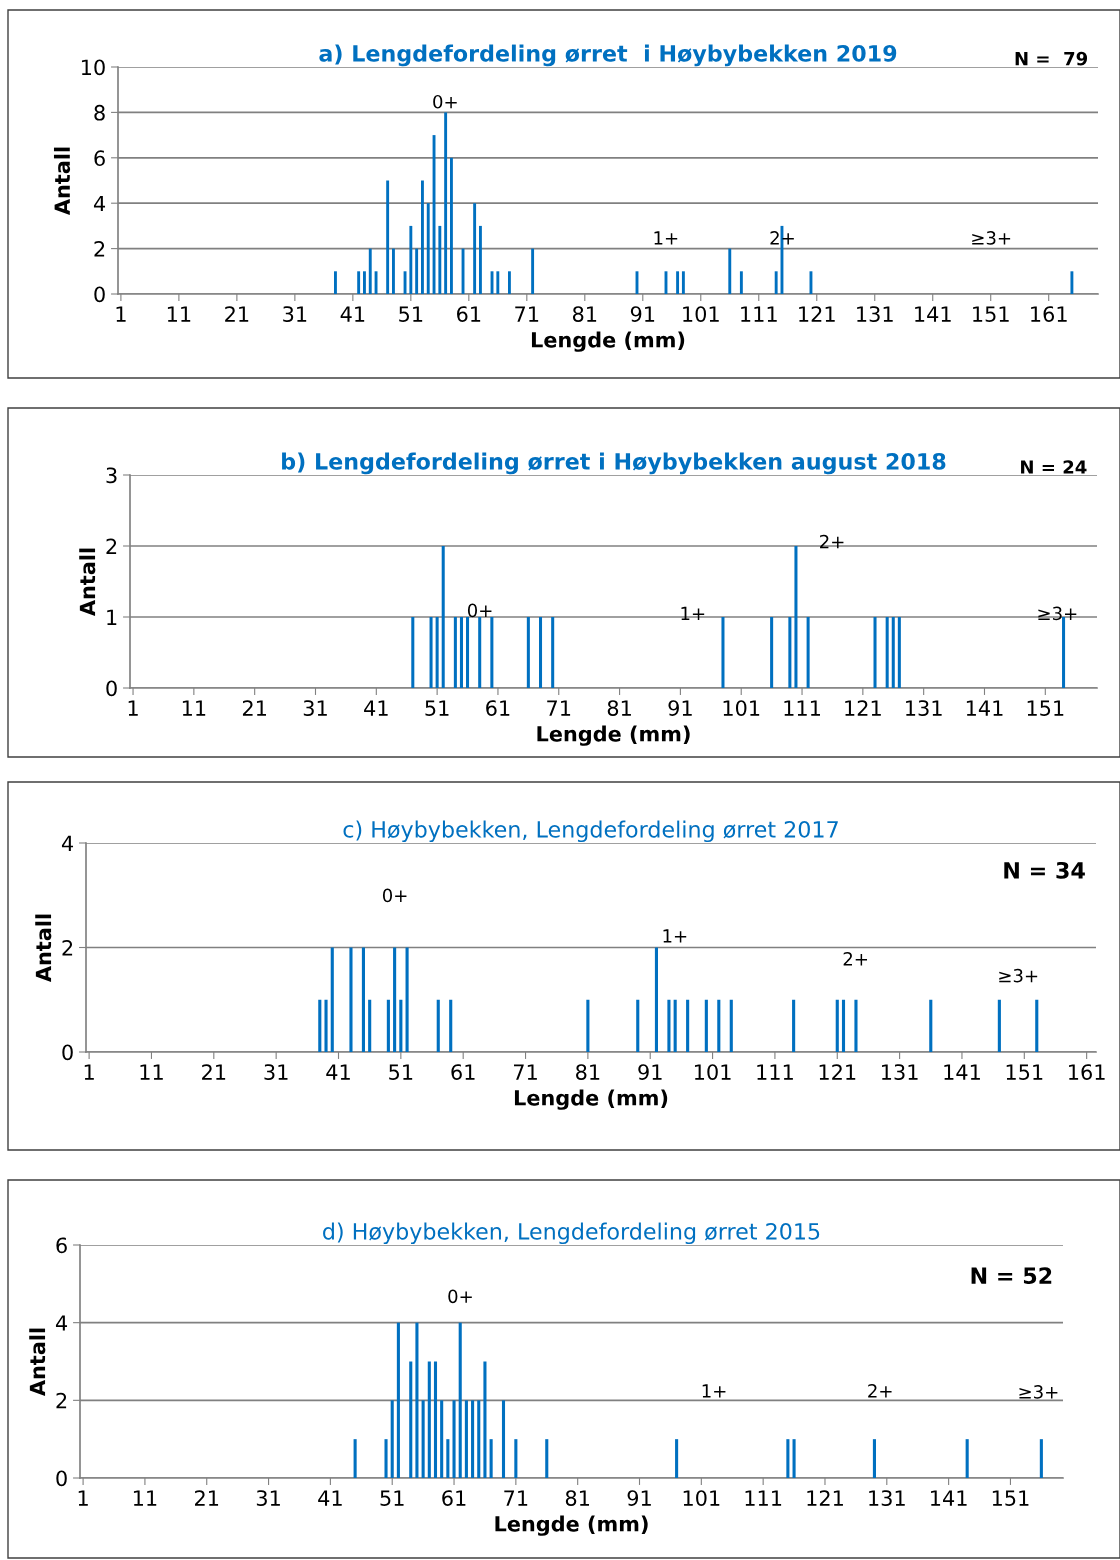  What do you see at coordinates (880, 1391) in the screenshot?
I see `annotation: 2+` at bounding box center [880, 1391].